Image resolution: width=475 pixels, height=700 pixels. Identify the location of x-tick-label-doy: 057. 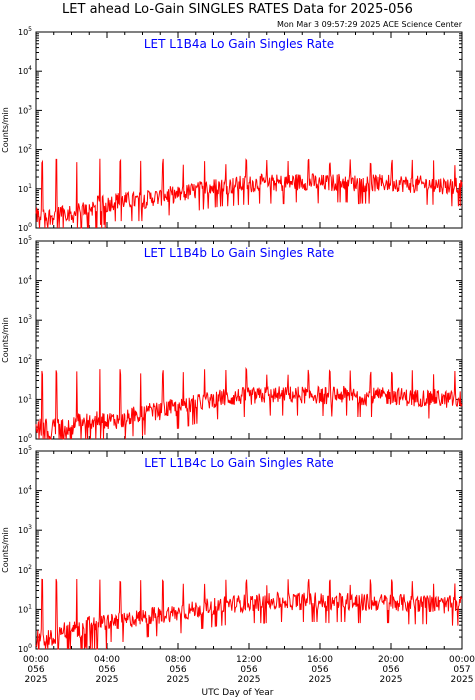
(461, 670).